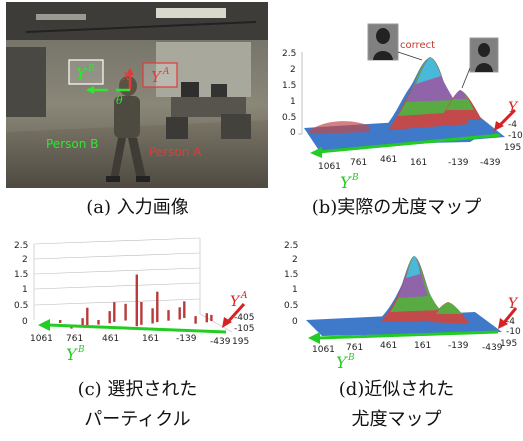 This screenshot has width=523, height=441. What do you see at coordinates (72, 354) in the screenshot?
I see `x-axis-name-c: Y` at bounding box center [72, 354].